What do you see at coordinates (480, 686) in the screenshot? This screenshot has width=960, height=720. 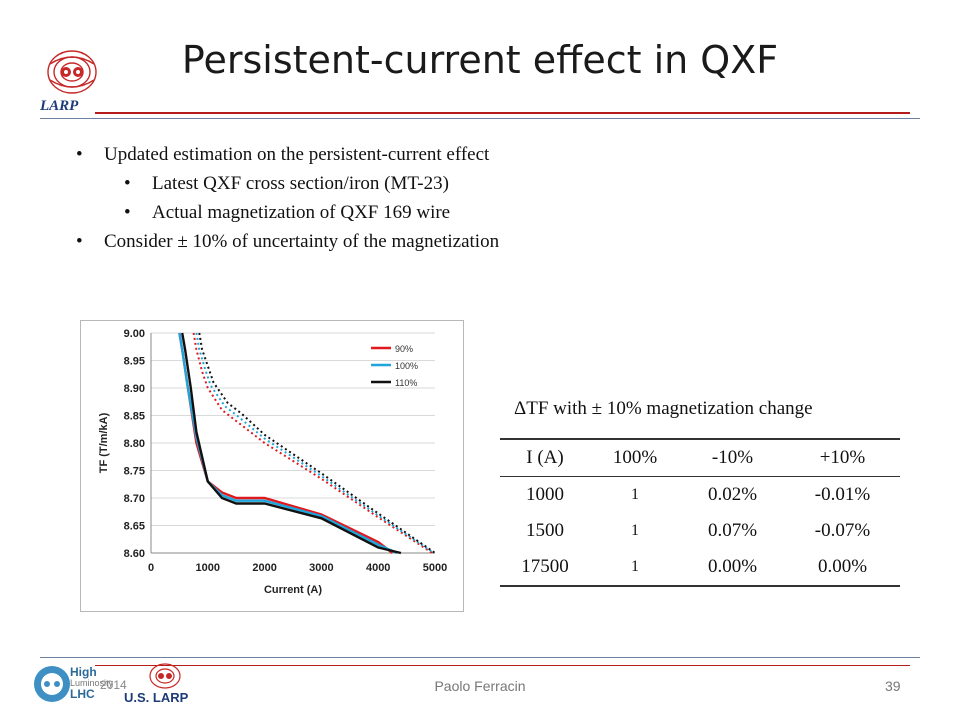 I see `footer-author: Paolo Ferracin` at bounding box center [480, 686].